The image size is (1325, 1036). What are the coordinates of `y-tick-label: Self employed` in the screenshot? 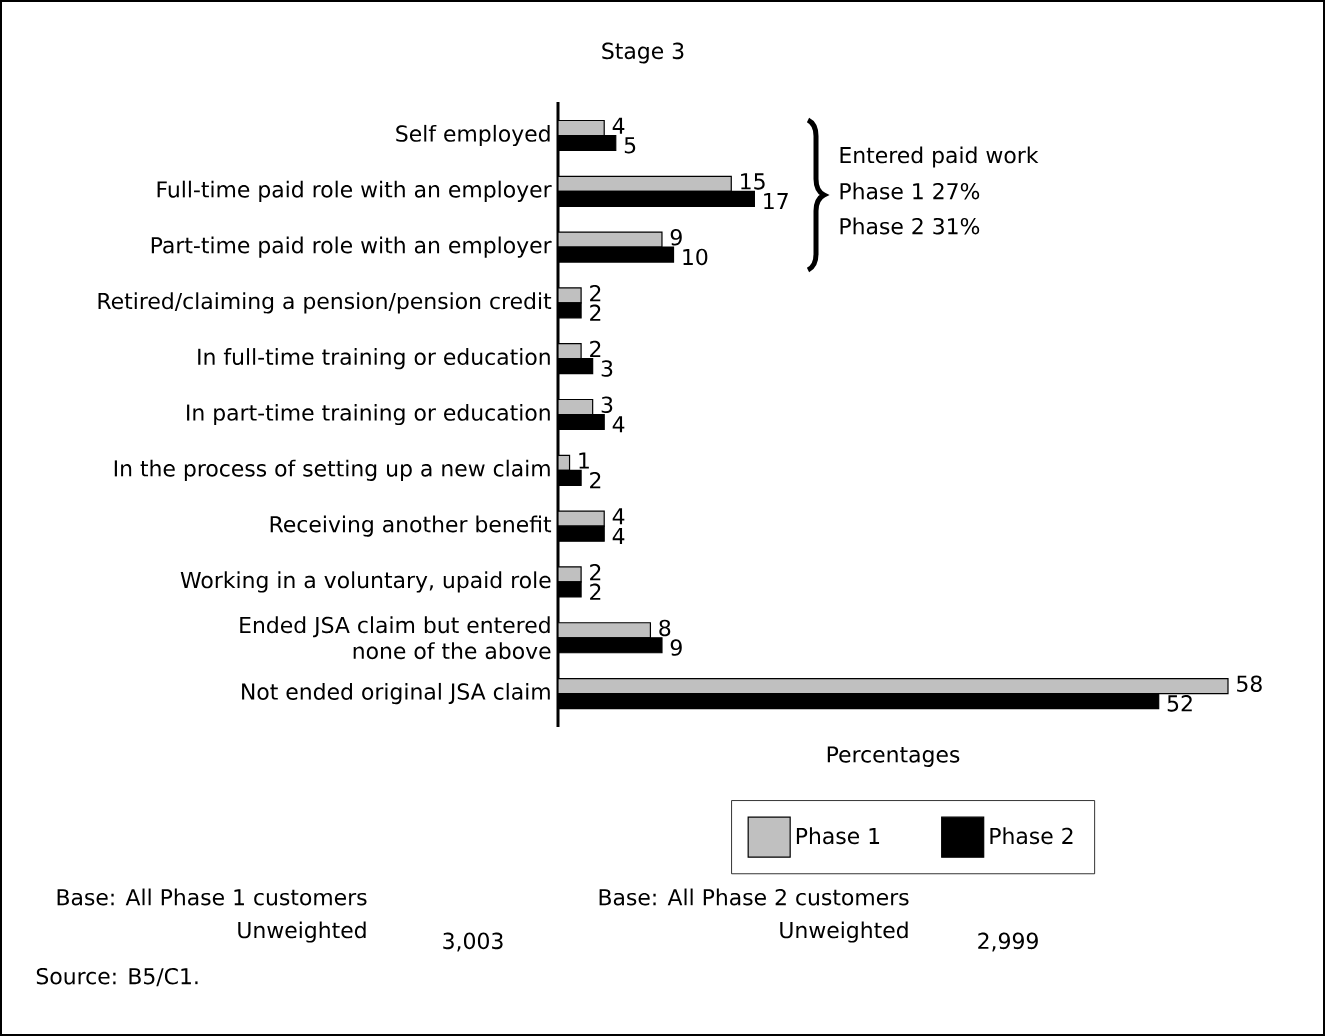 It's located at (473, 135).